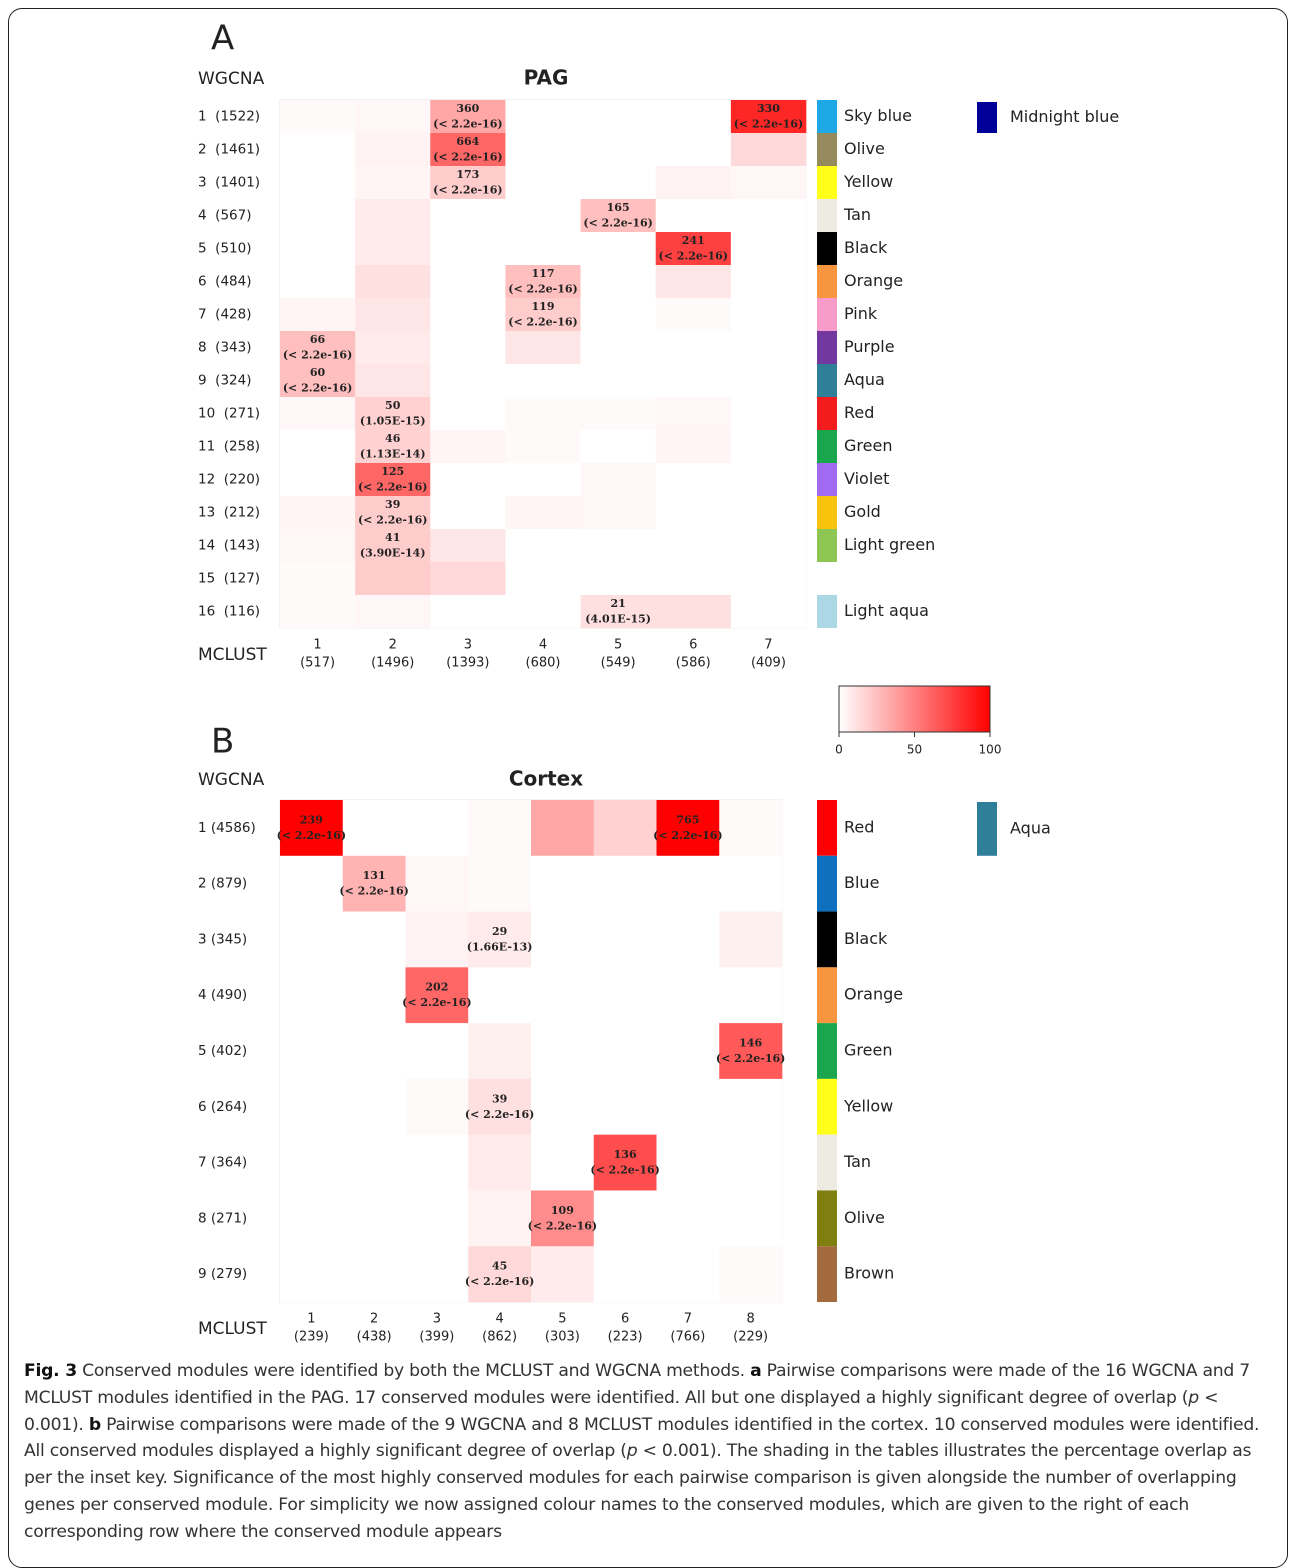 The image size is (1292, 1568). What do you see at coordinates (229, 513) in the screenshot?
I see `y-tick-label: 13 (212)` at bounding box center [229, 513].